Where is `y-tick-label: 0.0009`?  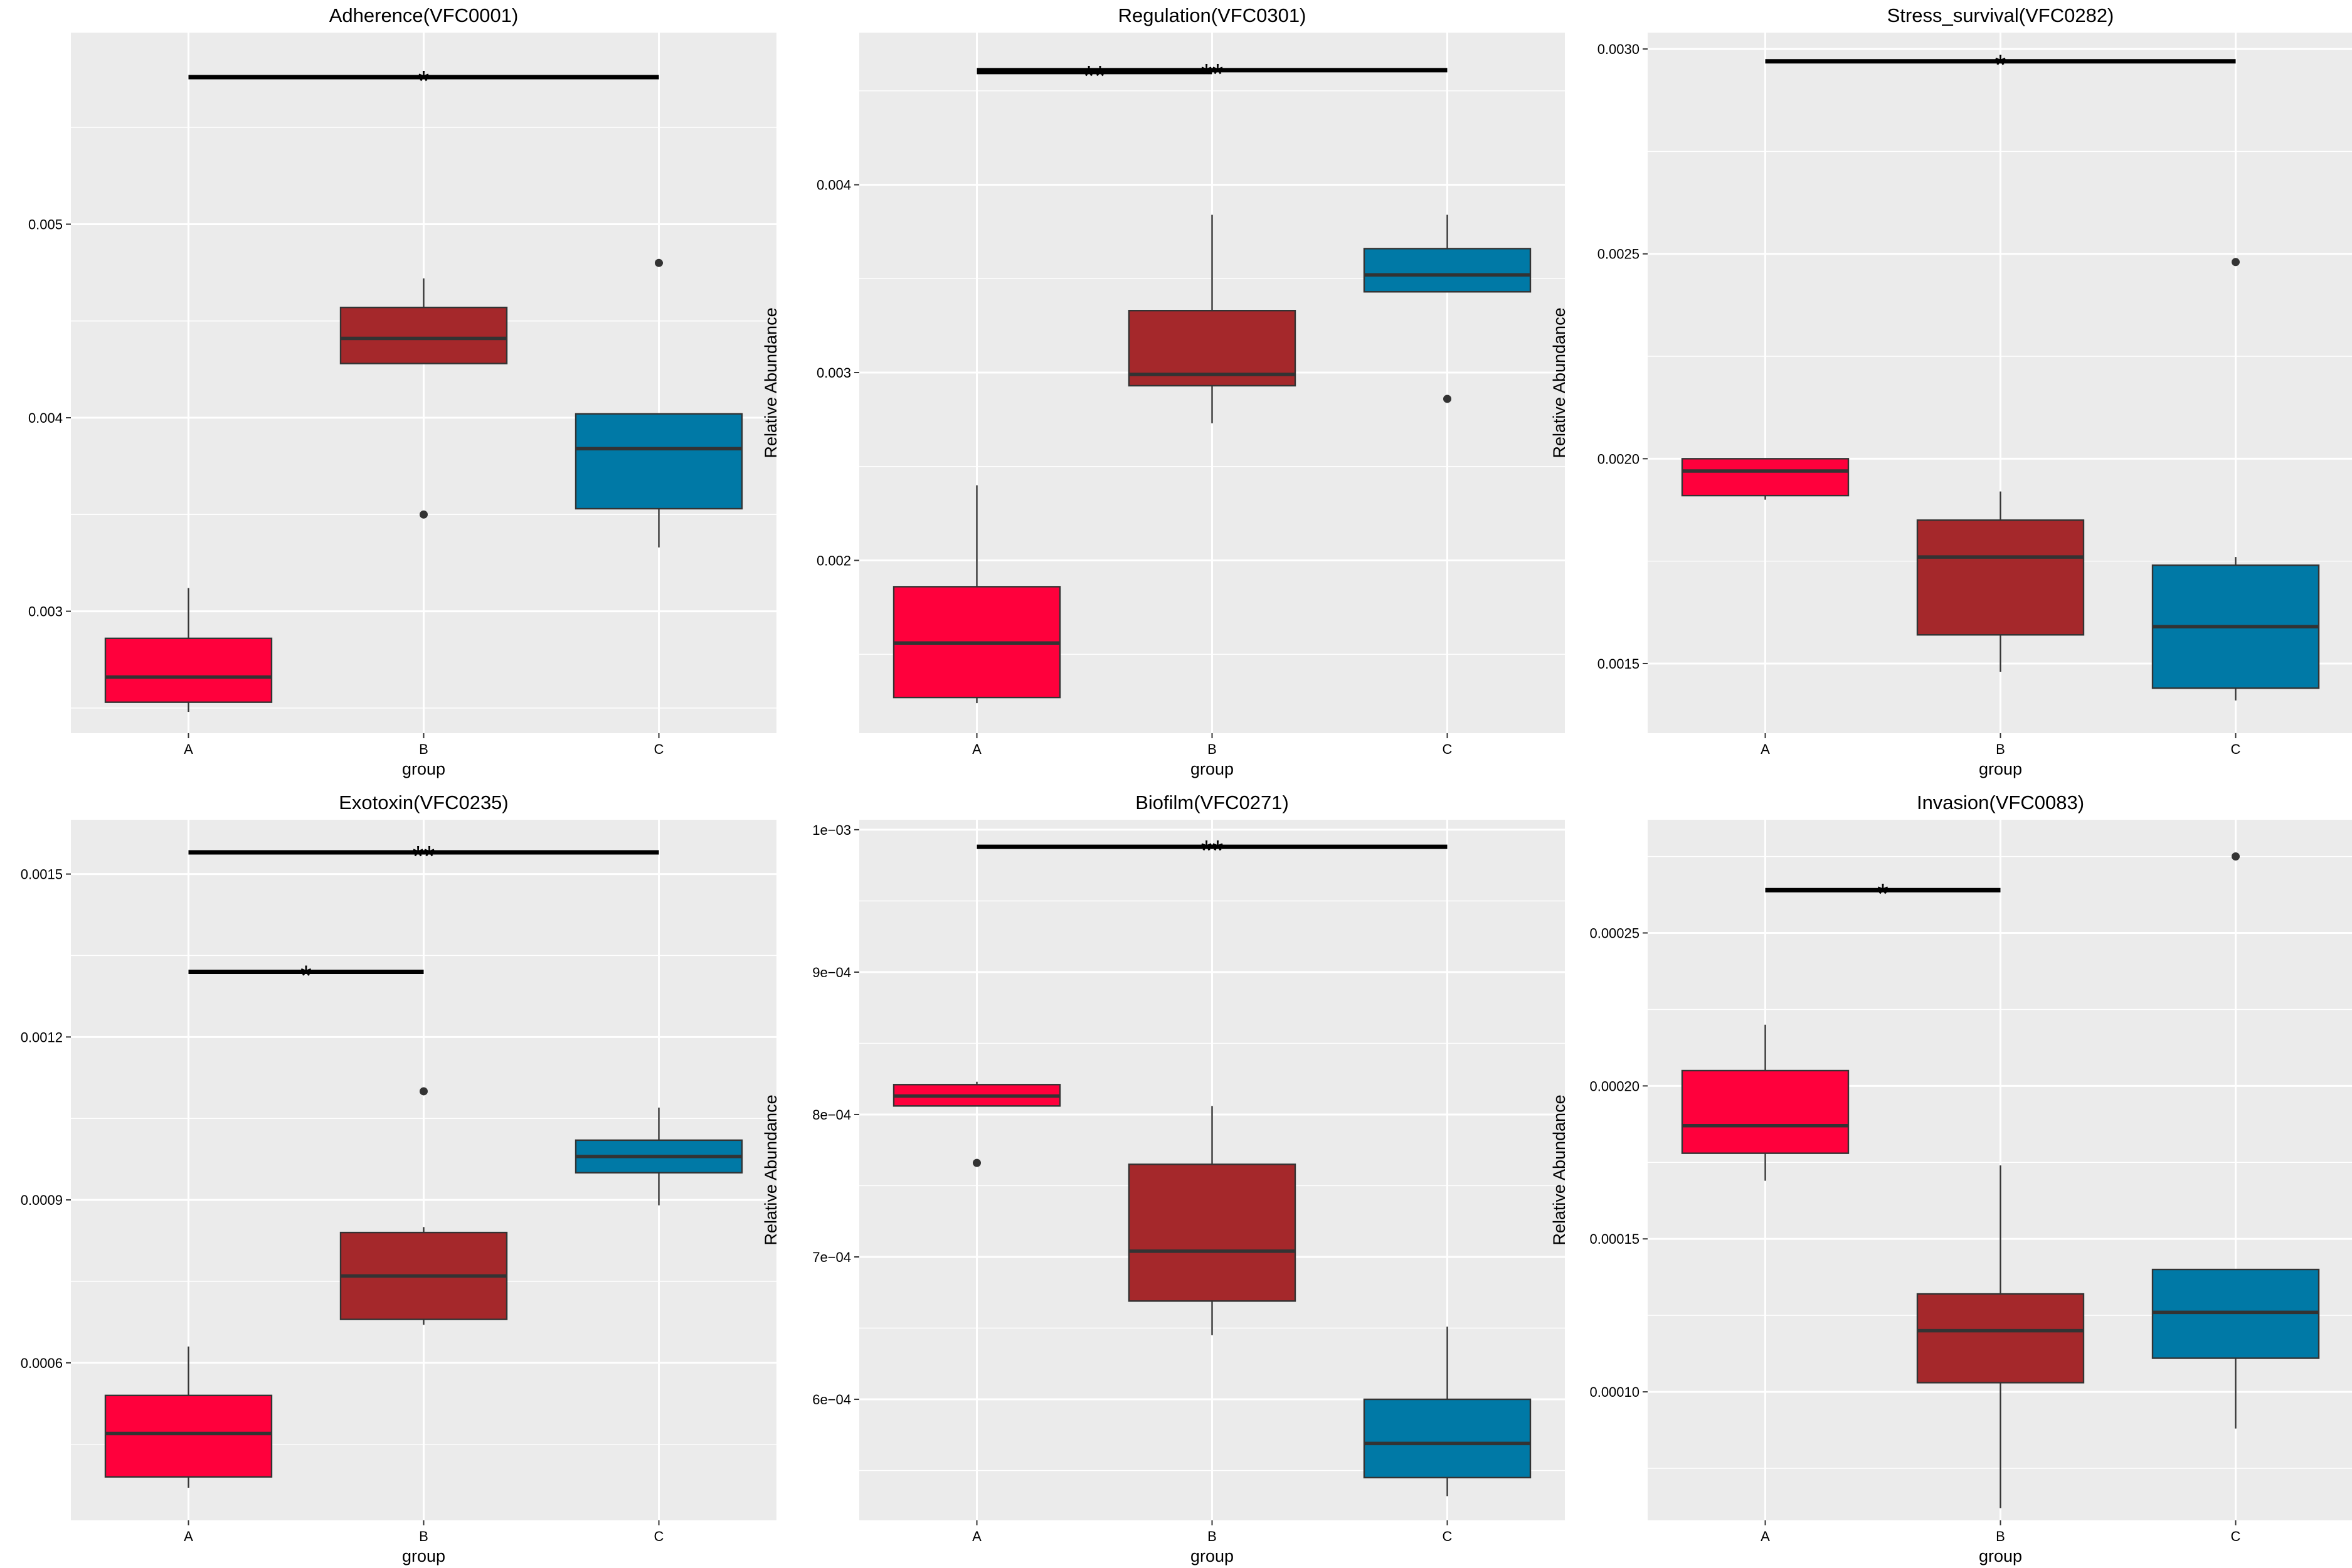
y-tick-label: 0.0009 is located at coordinates (42, 1200).